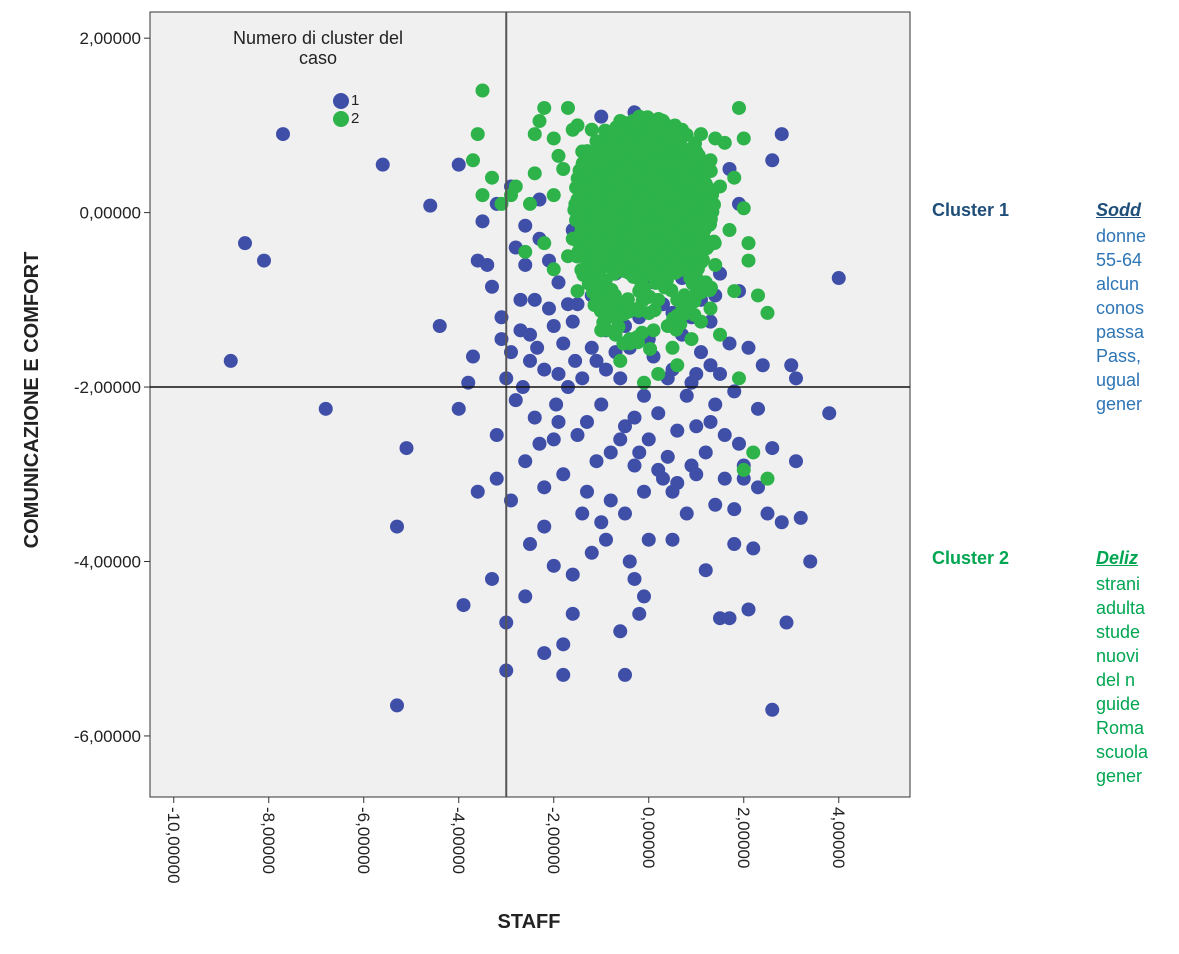 The height and width of the screenshot is (954, 1179). I want to click on x-tick-label: -6,00000, so click(363, 840).